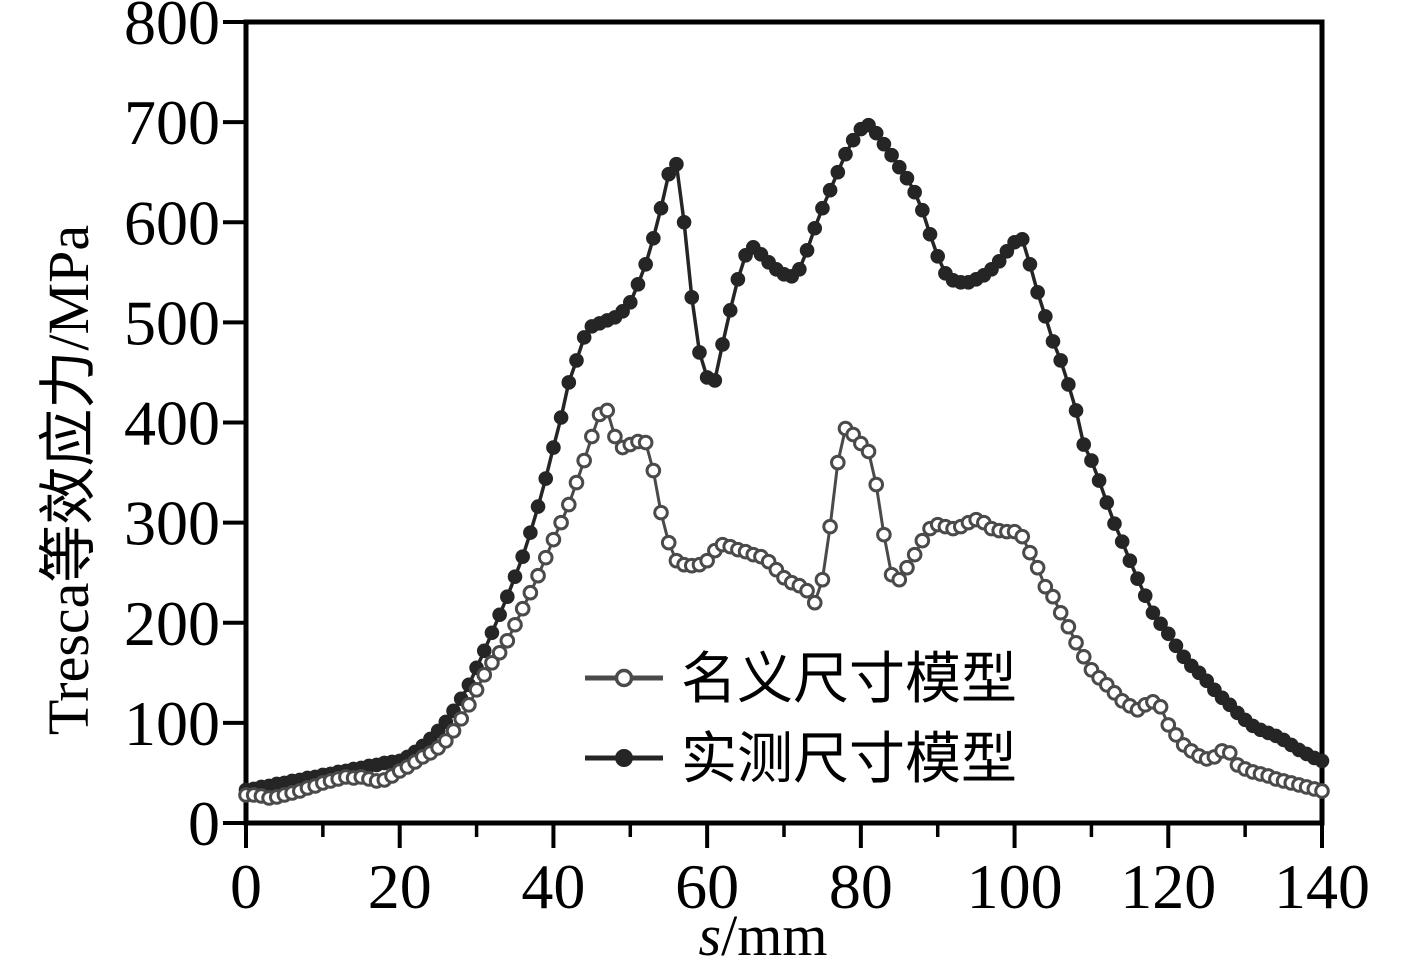 The image size is (1417, 971). What do you see at coordinates (172, 322) in the screenshot?
I see `y-tick-label: 500` at bounding box center [172, 322].